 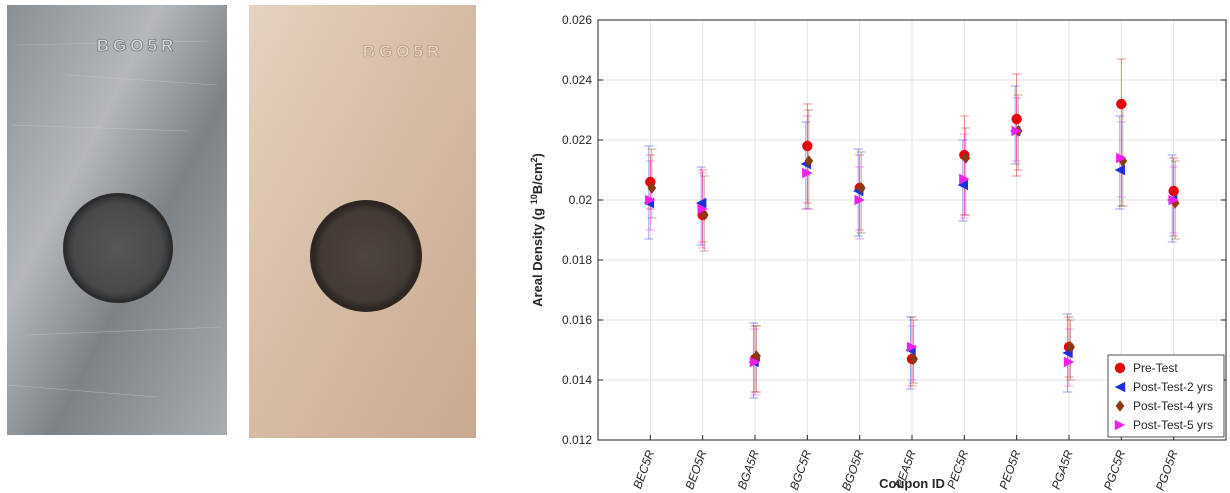 What do you see at coordinates (1167, 470) in the screenshot?
I see `x-tick-label: PGO5R` at bounding box center [1167, 470].